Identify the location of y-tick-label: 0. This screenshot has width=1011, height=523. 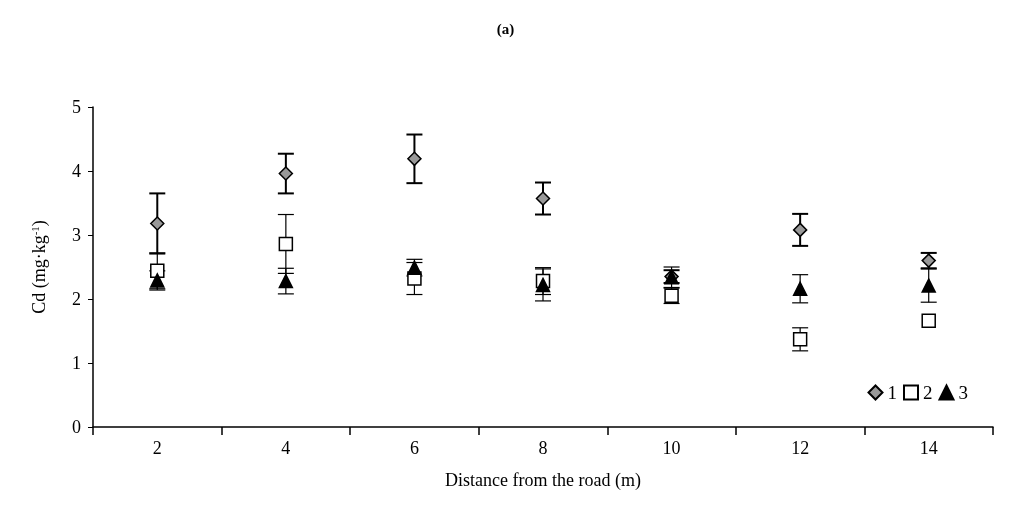
(76, 427).